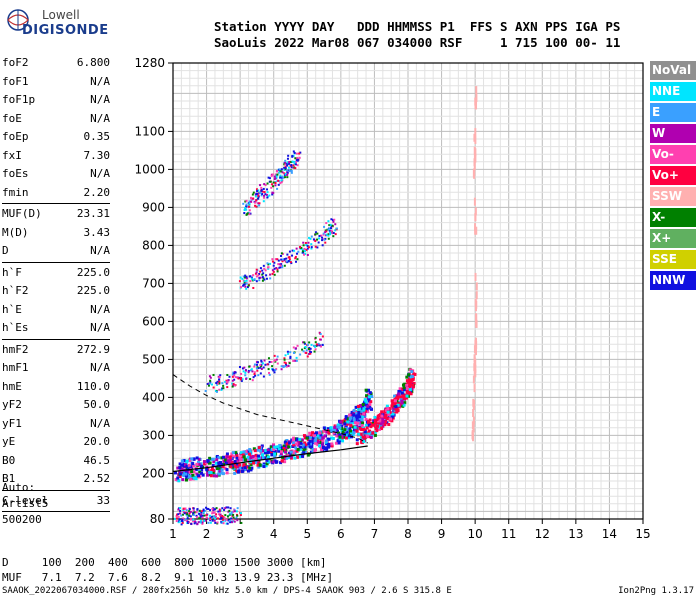 The width and height of the screenshot is (700, 600). What do you see at coordinates (15, 62) in the screenshot?
I see `param-key: foF2` at bounding box center [15, 62].